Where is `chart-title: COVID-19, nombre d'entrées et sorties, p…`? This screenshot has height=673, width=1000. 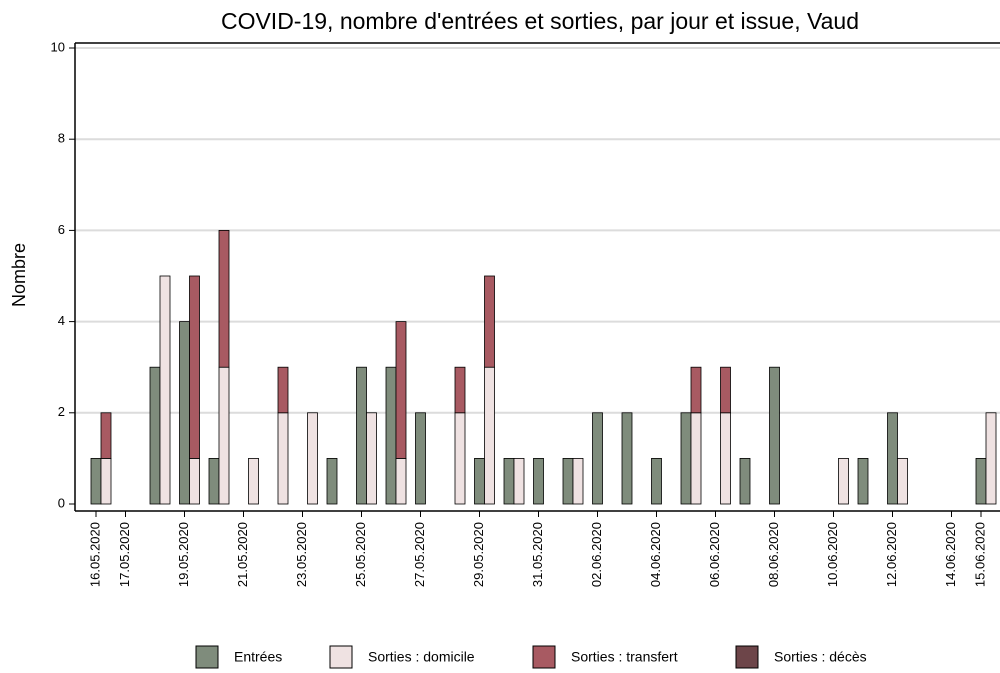 chart-title: COVID-19, nombre d'entrées et sorties, p… is located at coordinates (540, 21).